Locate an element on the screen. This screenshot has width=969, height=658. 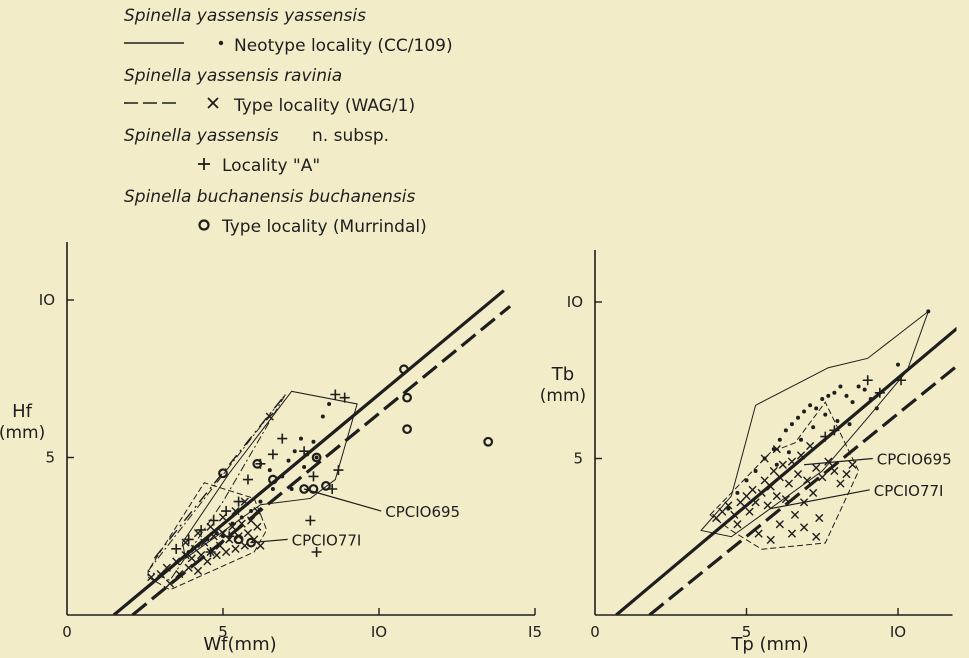
legend-locality-4: Type locality (Murrindal) is located at coordinates (324, 227).